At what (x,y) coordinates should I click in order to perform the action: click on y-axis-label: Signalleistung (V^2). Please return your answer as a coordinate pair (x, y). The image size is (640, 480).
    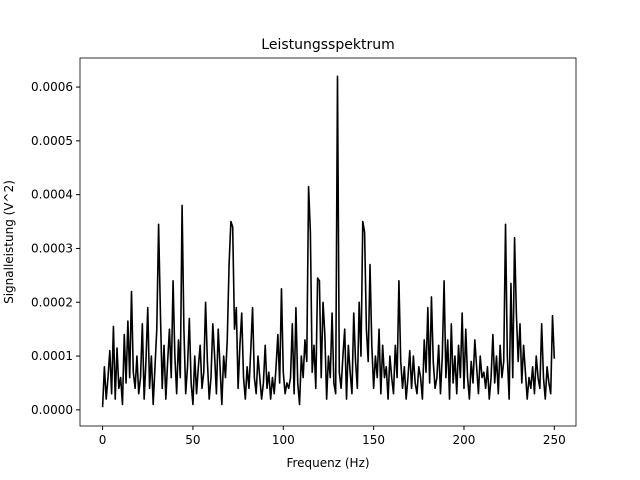
    Looking at the image, I should click on (9, 242).